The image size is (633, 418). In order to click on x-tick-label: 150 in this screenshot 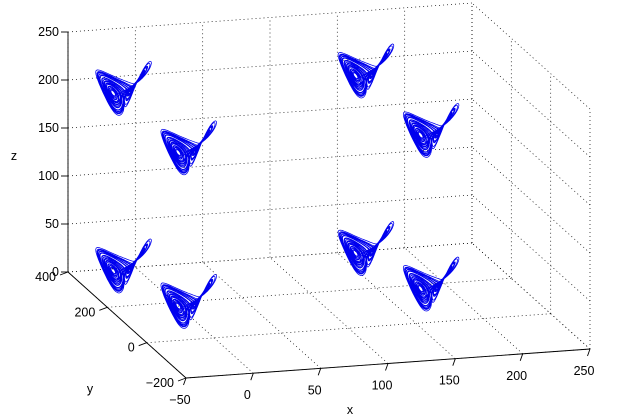, I will do `click(449, 381)`.